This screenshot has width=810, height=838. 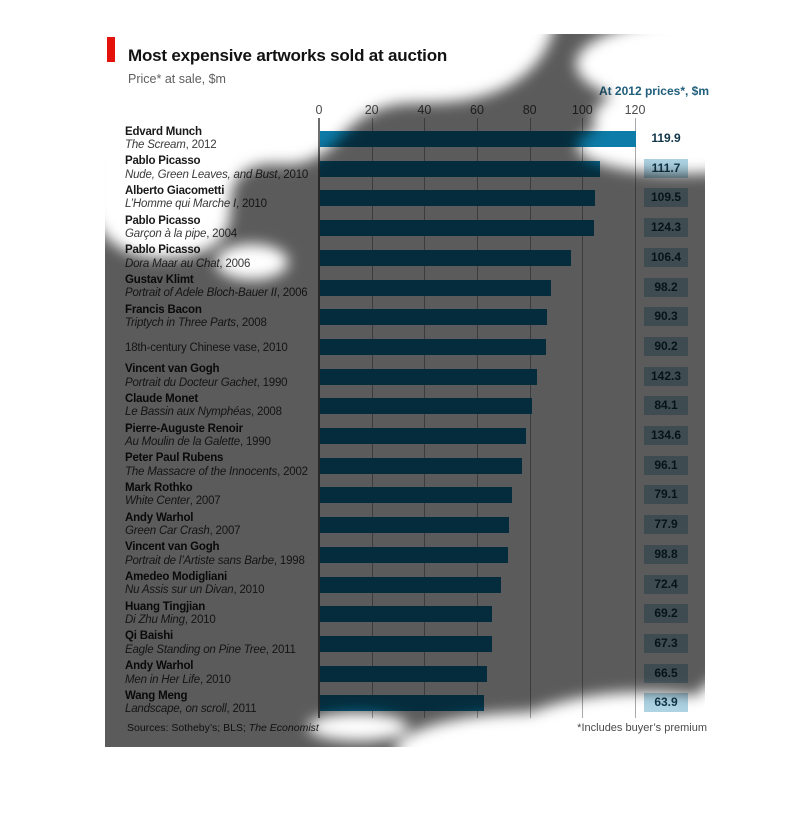 I want to click on row-label: Andy Warhol Green Car Crash, 2007, so click(x=223, y=525).